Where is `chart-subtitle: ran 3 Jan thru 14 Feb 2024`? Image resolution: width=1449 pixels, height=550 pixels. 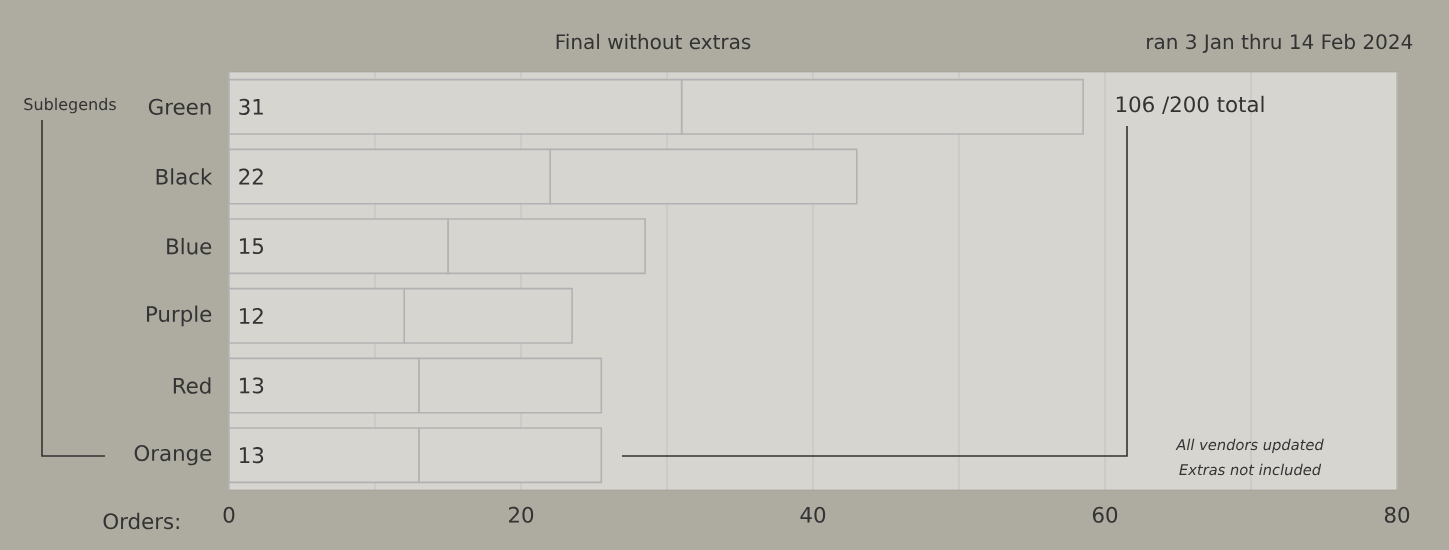
chart-subtitle: ran 3 Jan thru 14 Feb 2024 is located at coordinates (1280, 43).